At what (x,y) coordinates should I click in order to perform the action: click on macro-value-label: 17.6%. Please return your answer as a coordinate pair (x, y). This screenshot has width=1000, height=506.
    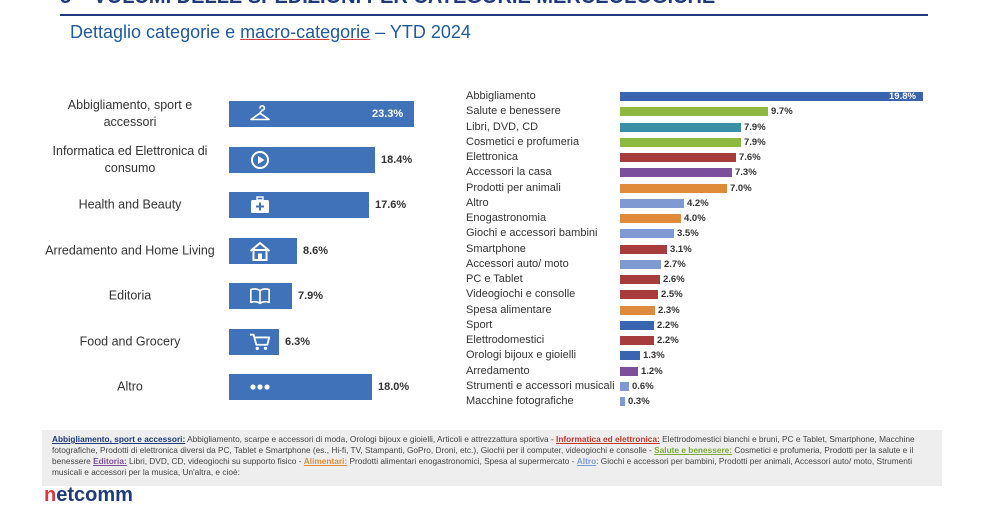
    Looking at the image, I should click on (391, 205).